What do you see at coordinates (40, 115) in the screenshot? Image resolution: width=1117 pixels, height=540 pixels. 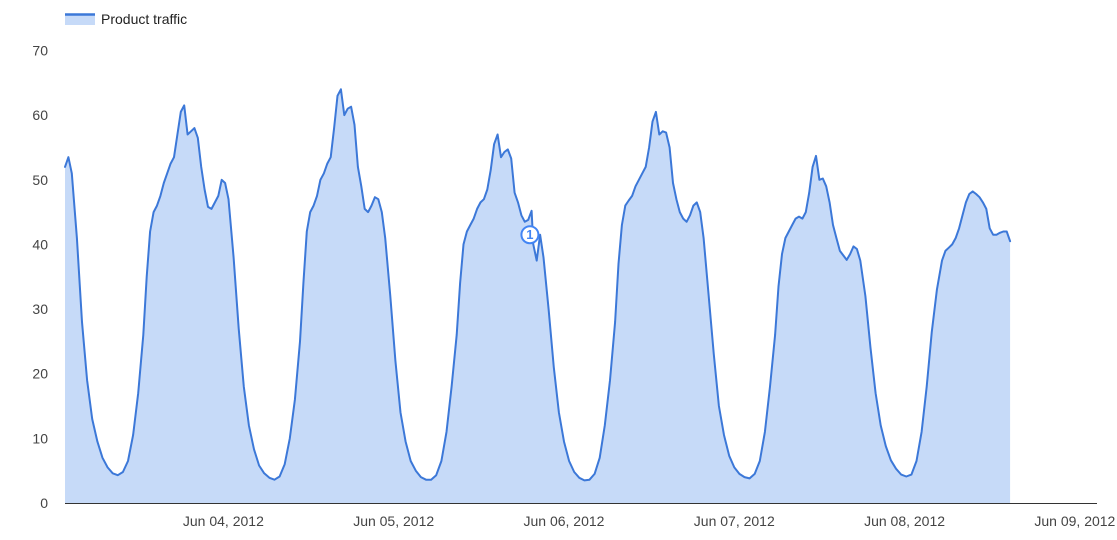 I see `y-tick-label: 60` at bounding box center [40, 115].